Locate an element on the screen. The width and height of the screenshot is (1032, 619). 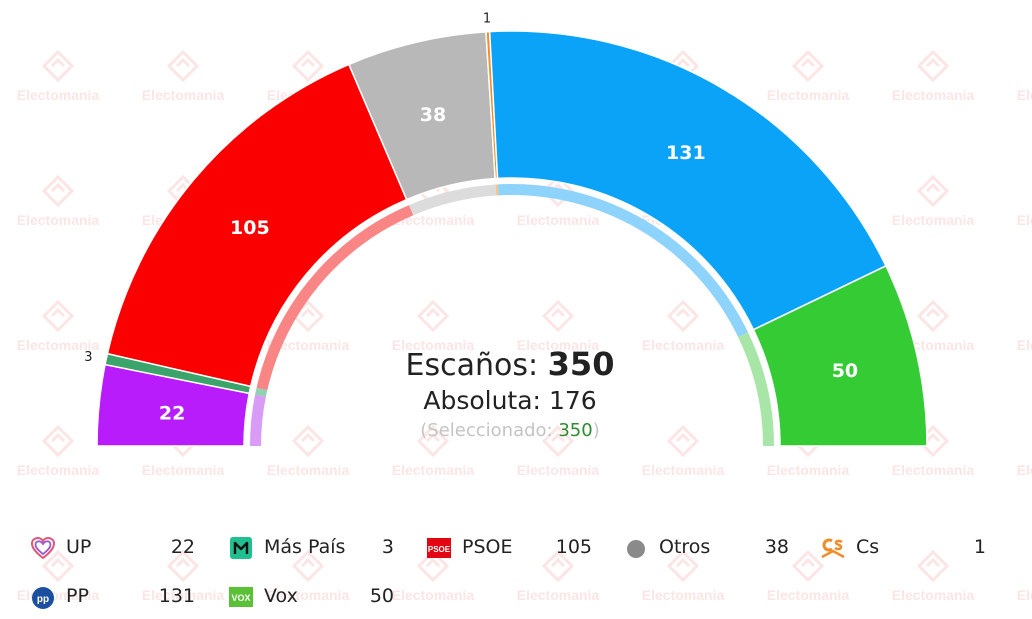
legend-row-2: pp PP 131 VOX Vox 50 is located at coordinates (516, 597).